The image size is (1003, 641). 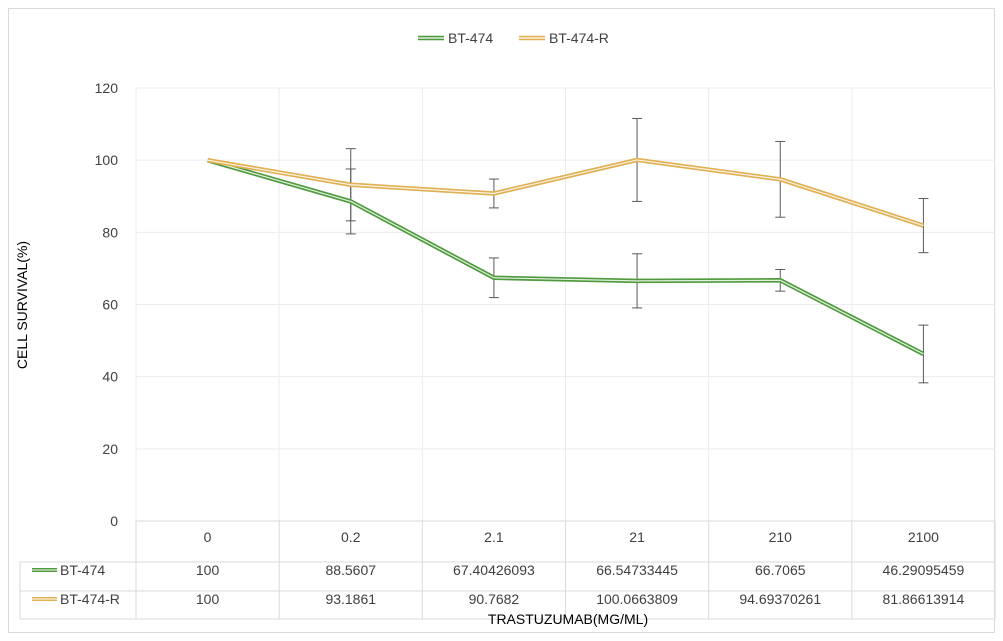 I want to click on legend-label: BT-474, so click(x=470, y=38).